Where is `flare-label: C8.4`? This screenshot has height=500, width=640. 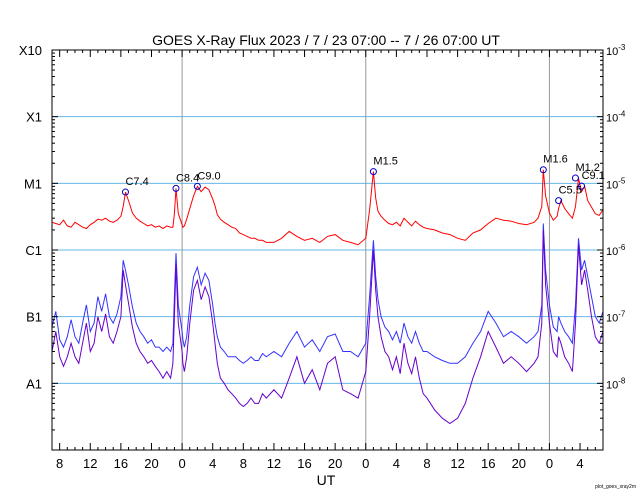
flare-label: C8.4 is located at coordinates (187, 178).